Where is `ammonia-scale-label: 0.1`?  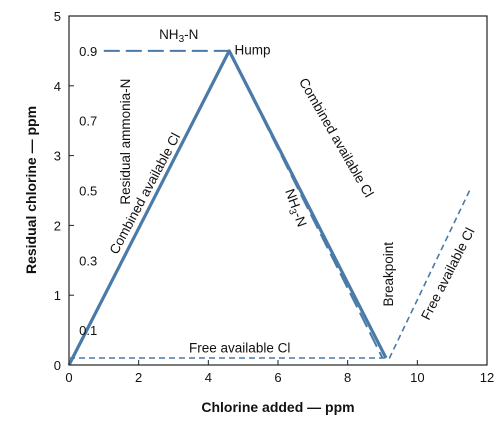
ammonia-scale-label: 0.1 is located at coordinates (88, 330).